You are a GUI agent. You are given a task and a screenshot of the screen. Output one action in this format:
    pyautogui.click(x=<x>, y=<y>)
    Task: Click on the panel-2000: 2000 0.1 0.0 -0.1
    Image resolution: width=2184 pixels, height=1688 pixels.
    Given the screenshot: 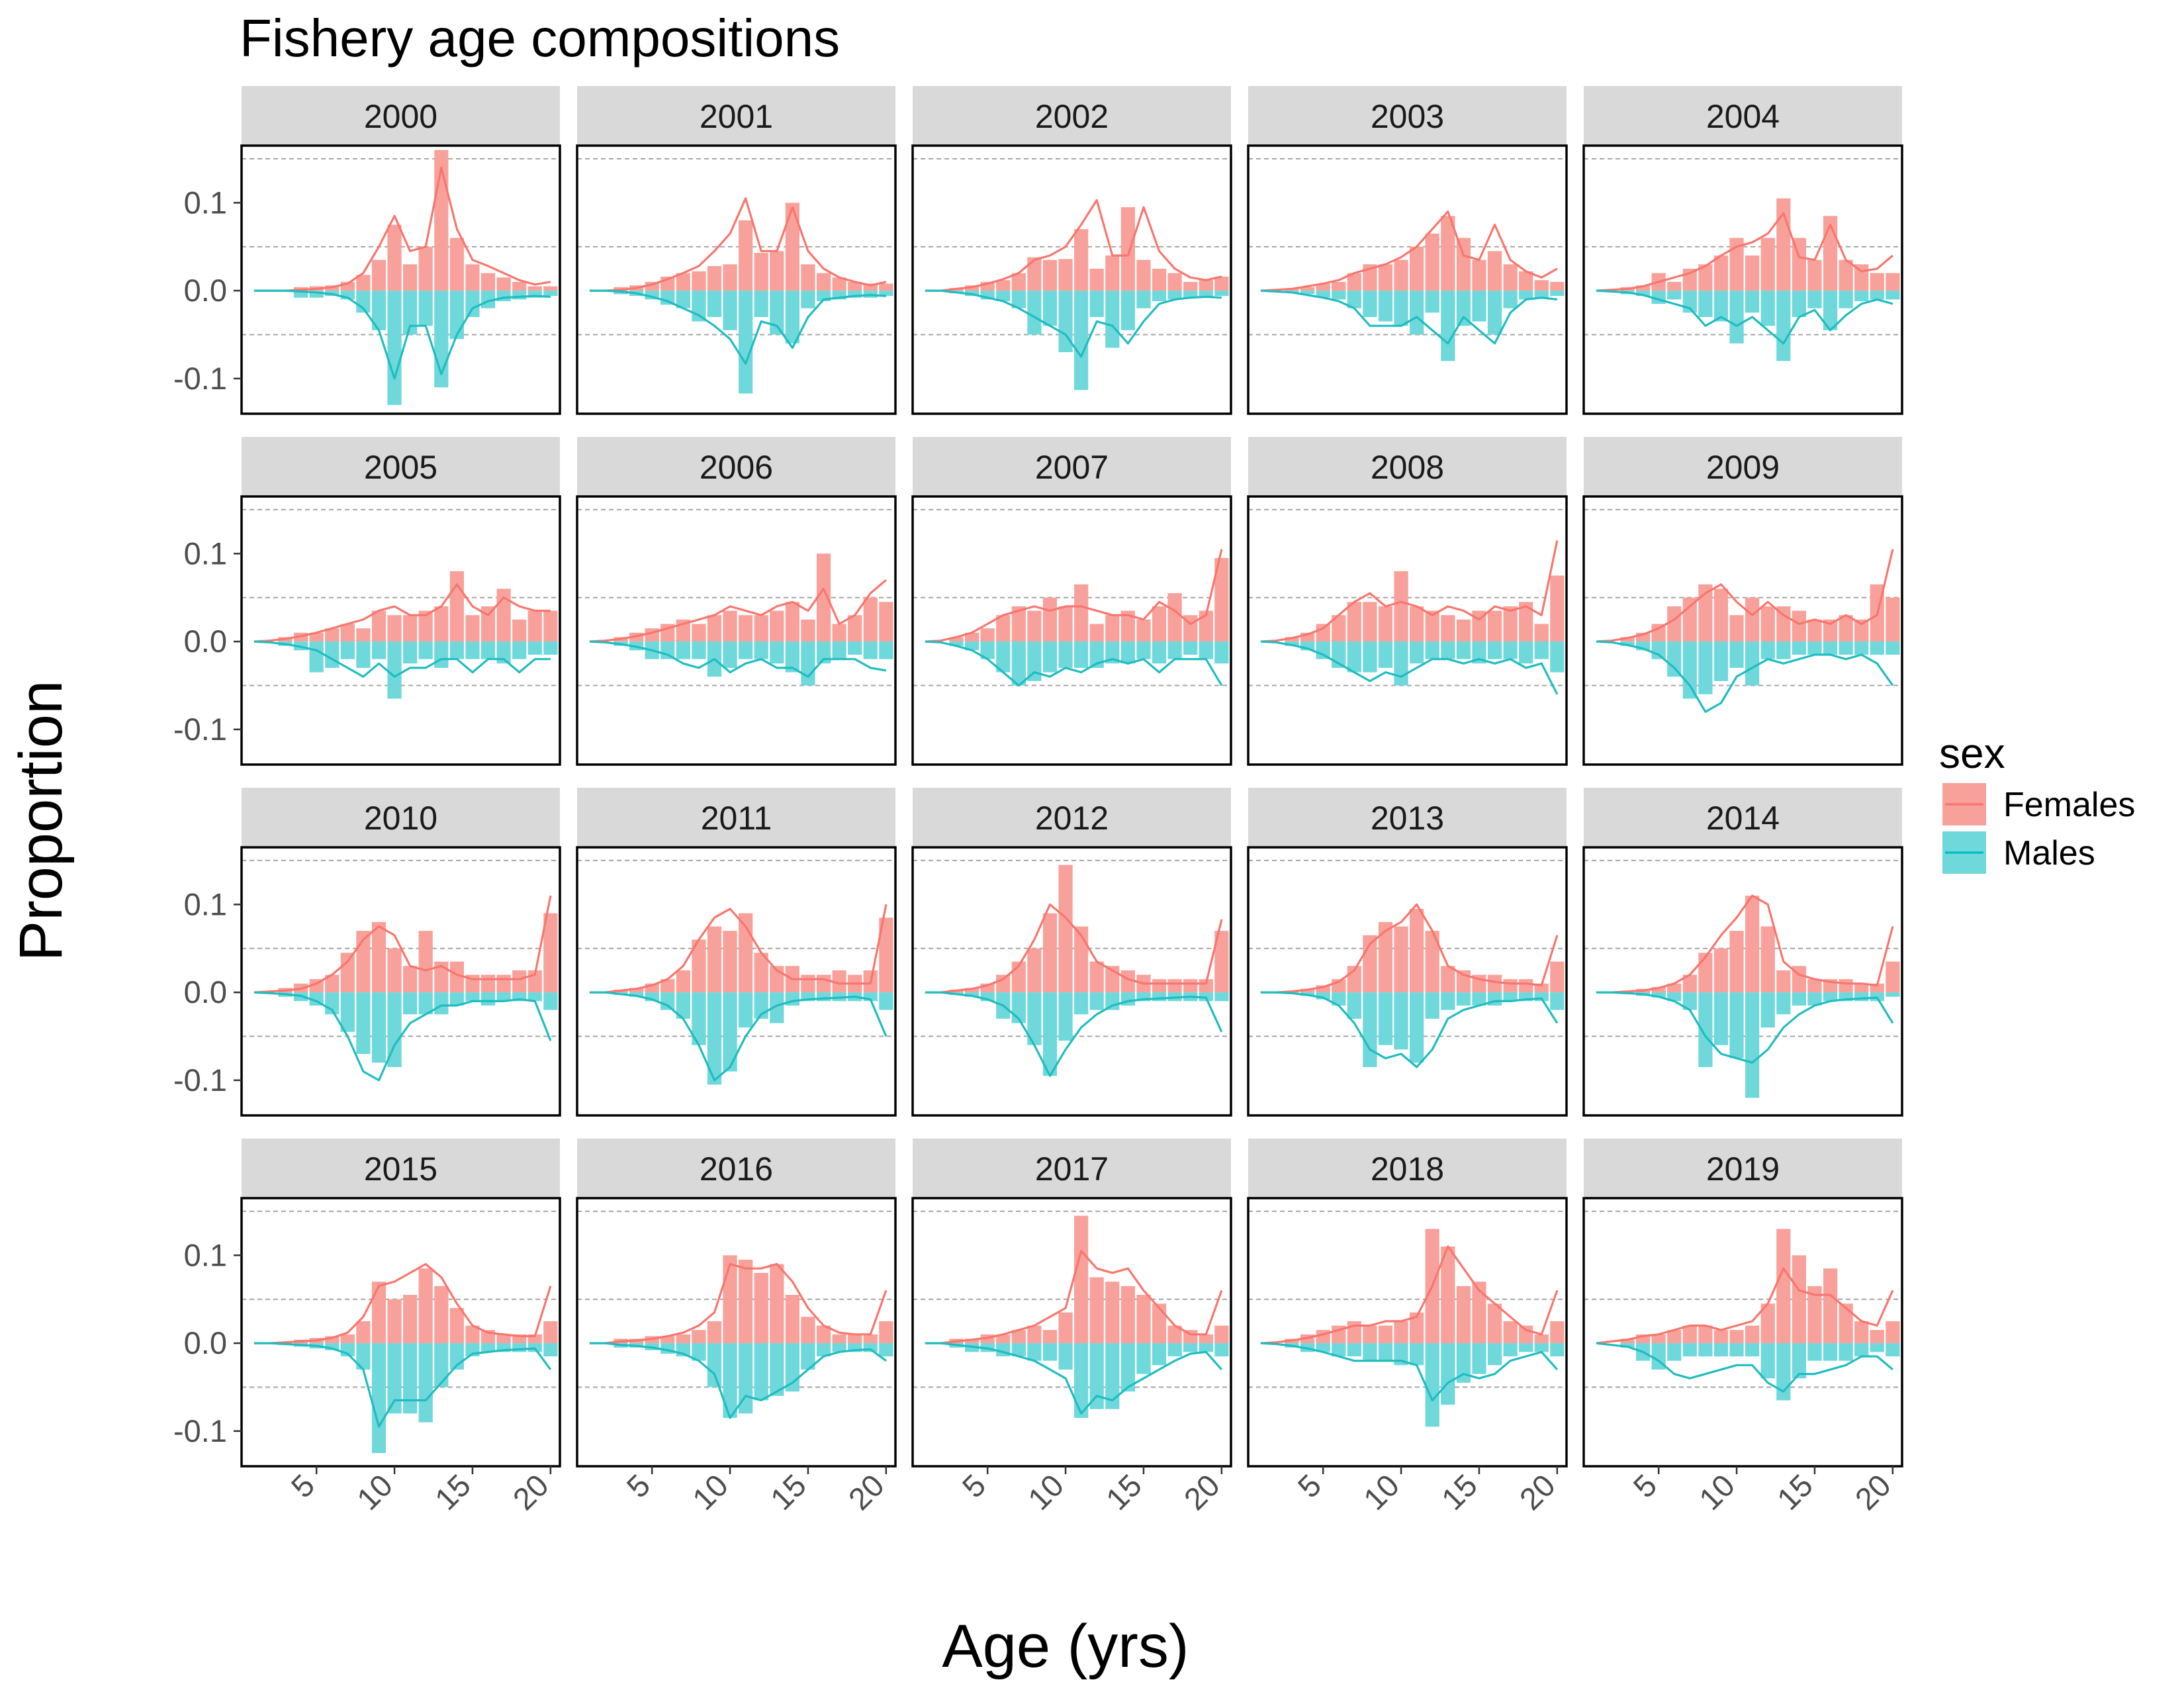 What is the action you would take?
    pyautogui.click(x=367, y=250)
    